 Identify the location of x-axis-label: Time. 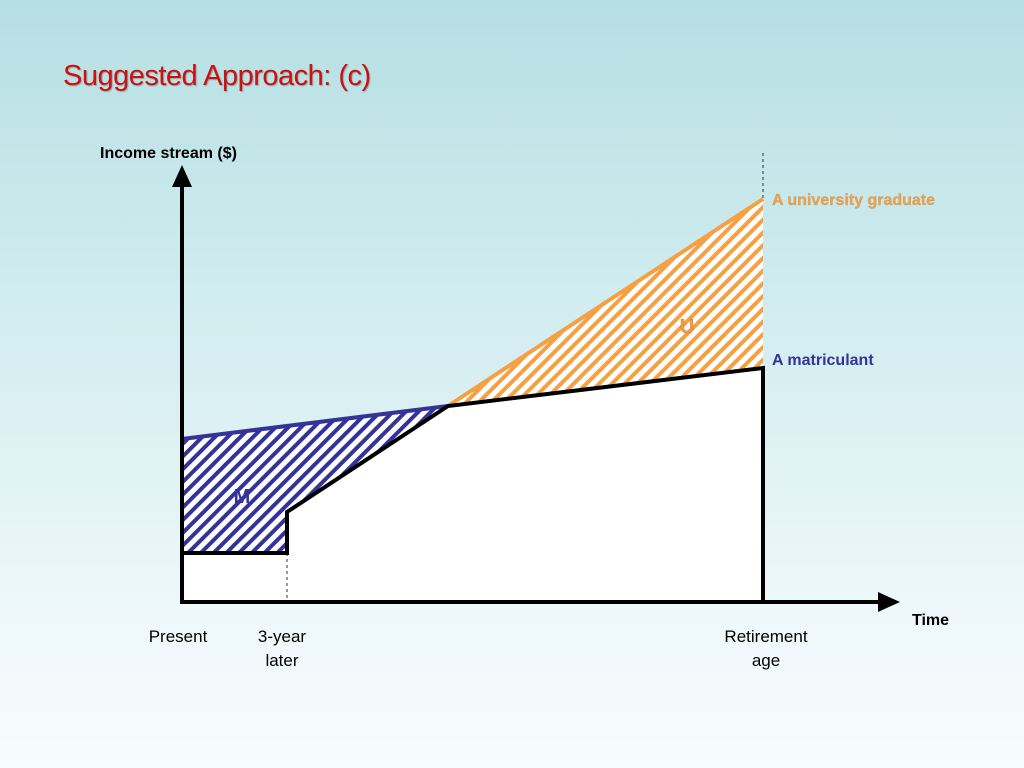
(930, 620).